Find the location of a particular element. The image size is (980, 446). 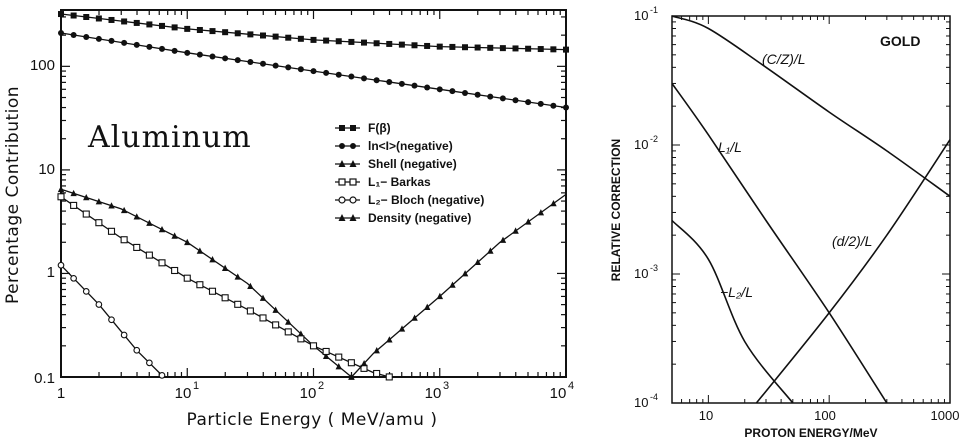

right-x-tick-labels: 10 100 1000 is located at coordinates (829, 415).